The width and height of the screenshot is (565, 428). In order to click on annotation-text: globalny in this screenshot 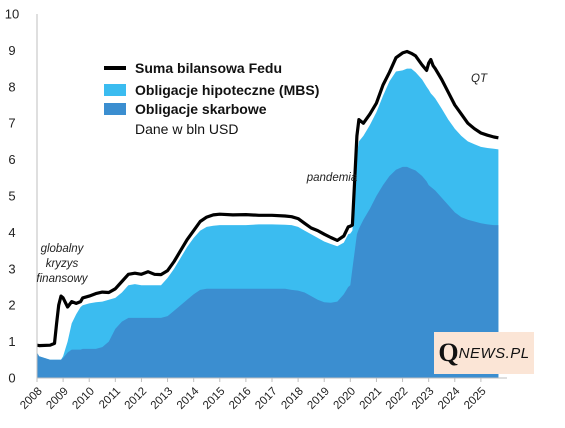, I will do `click(63, 249)`.